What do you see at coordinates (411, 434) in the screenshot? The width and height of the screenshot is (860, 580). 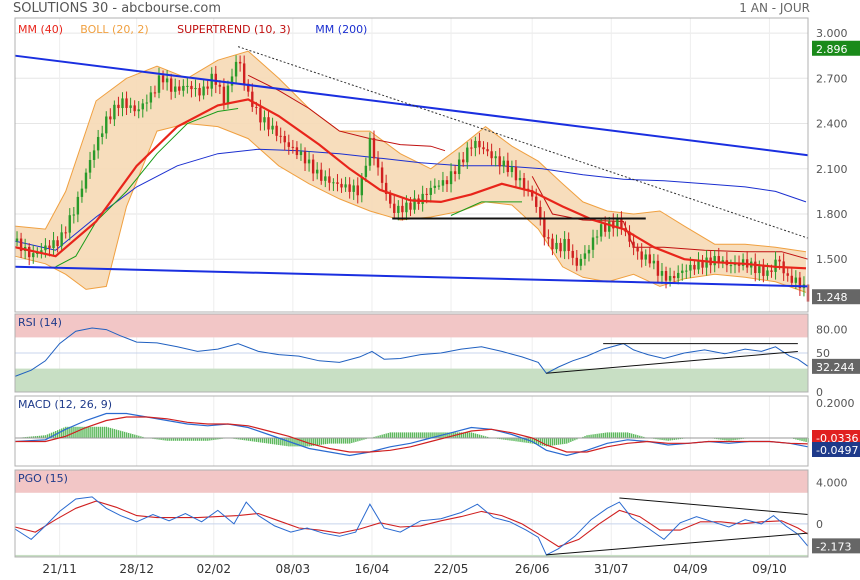 I see `macd-line` at bounding box center [411, 434].